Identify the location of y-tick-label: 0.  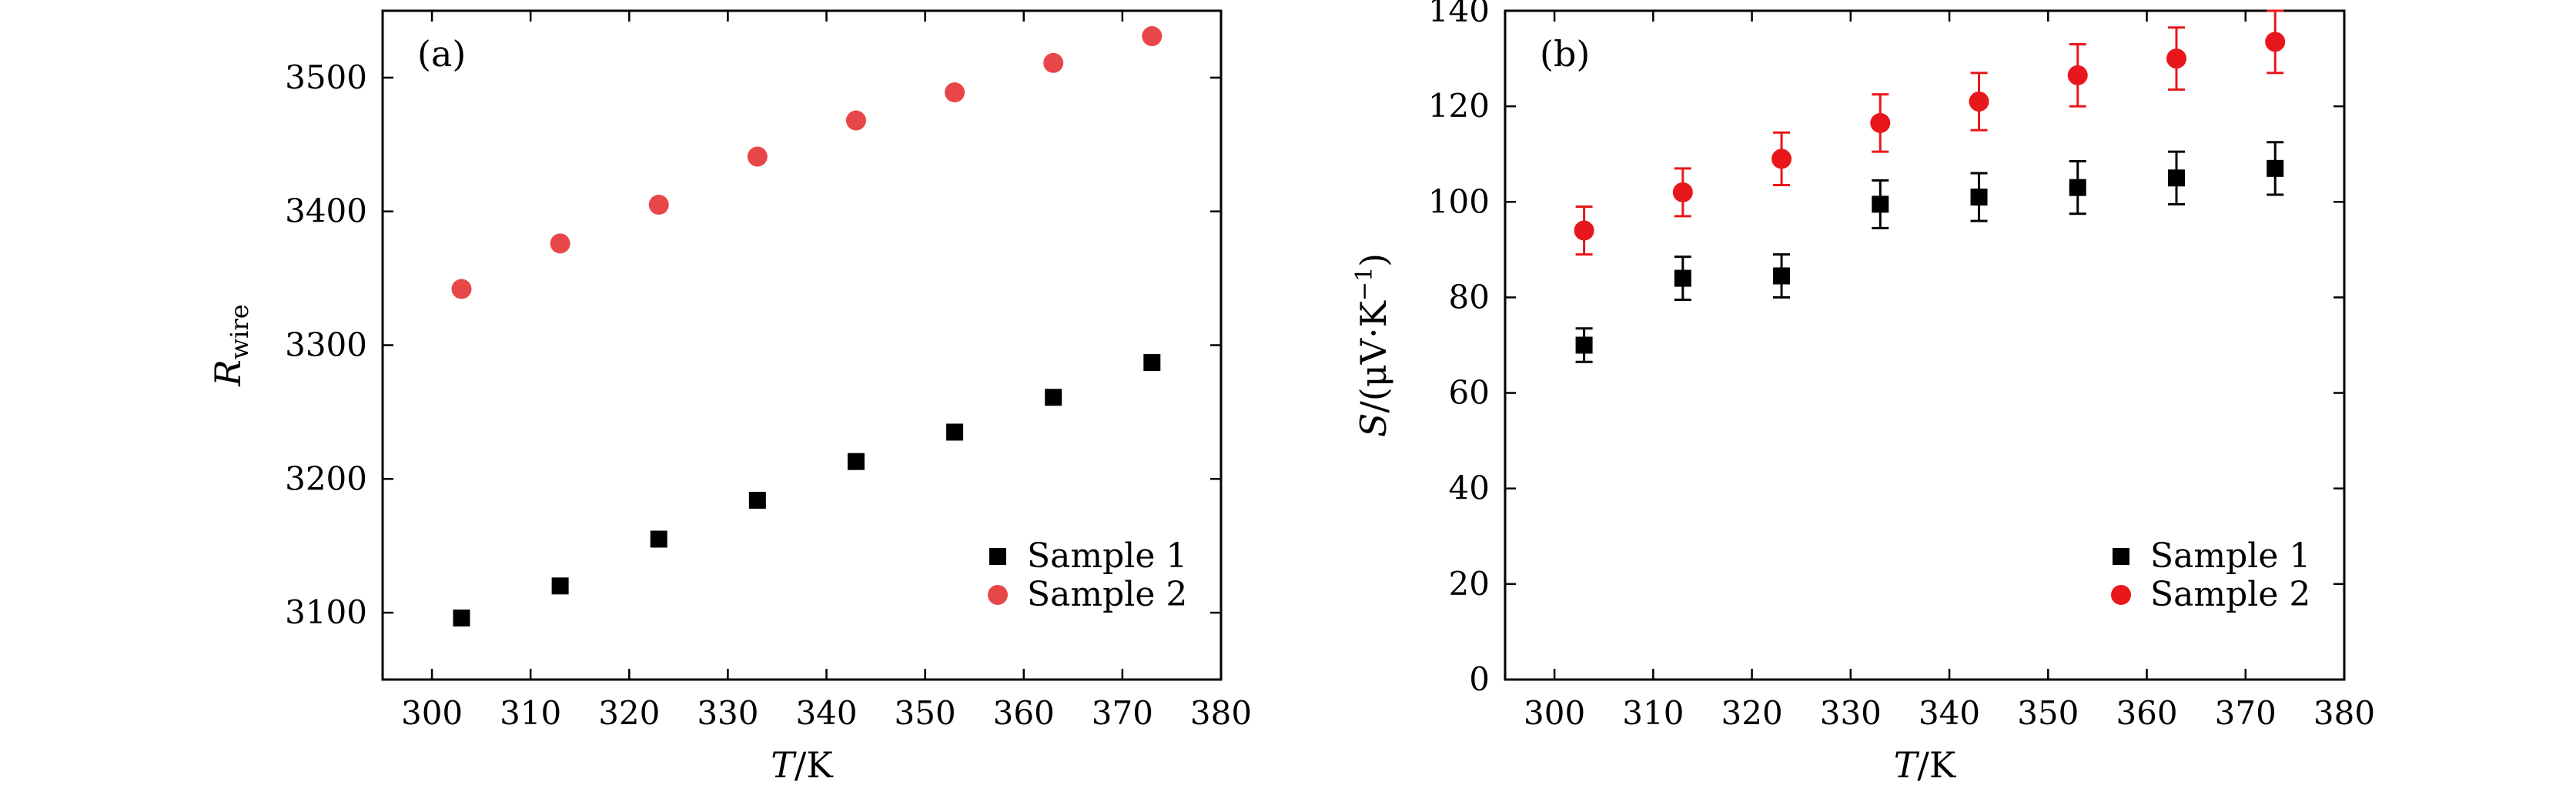
(1480, 679).